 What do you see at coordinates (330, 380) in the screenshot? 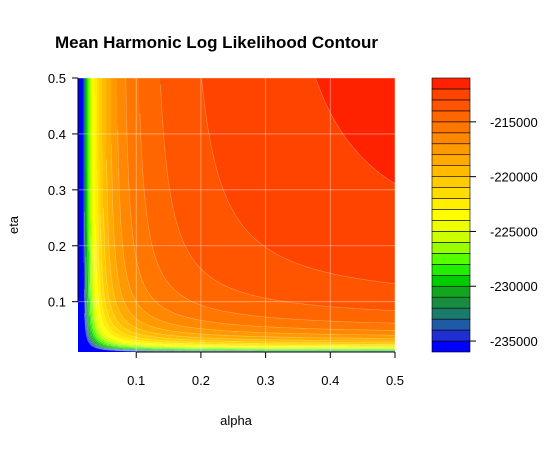
I see `x-tick-label: 0.4` at bounding box center [330, 380].